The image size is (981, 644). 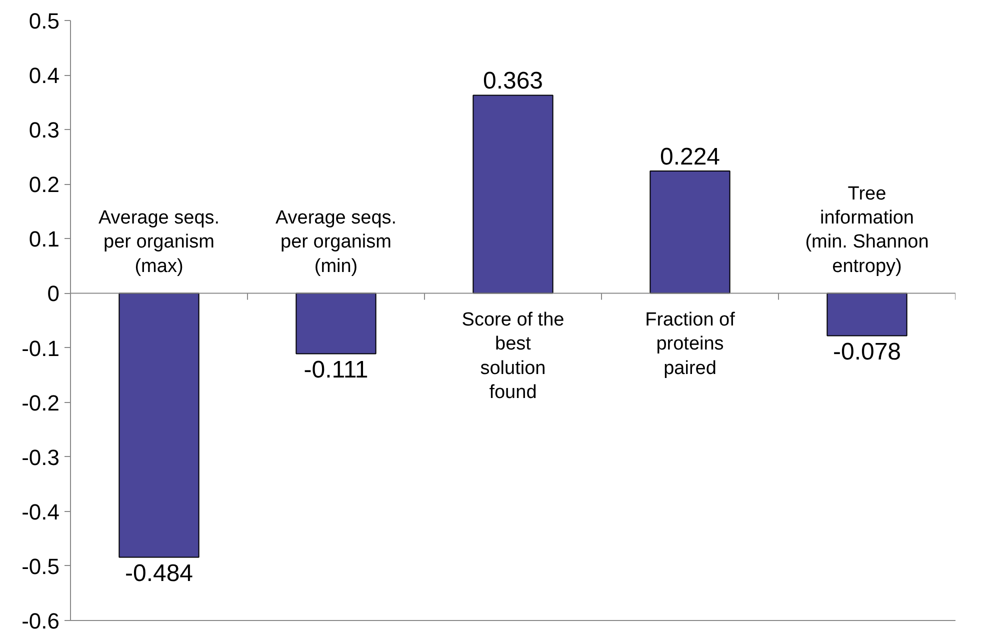 What do you see at coordinates (44, 75) in the screenshot?
I see `y-tick-label: 0.4` at bounding box center [44, 75].